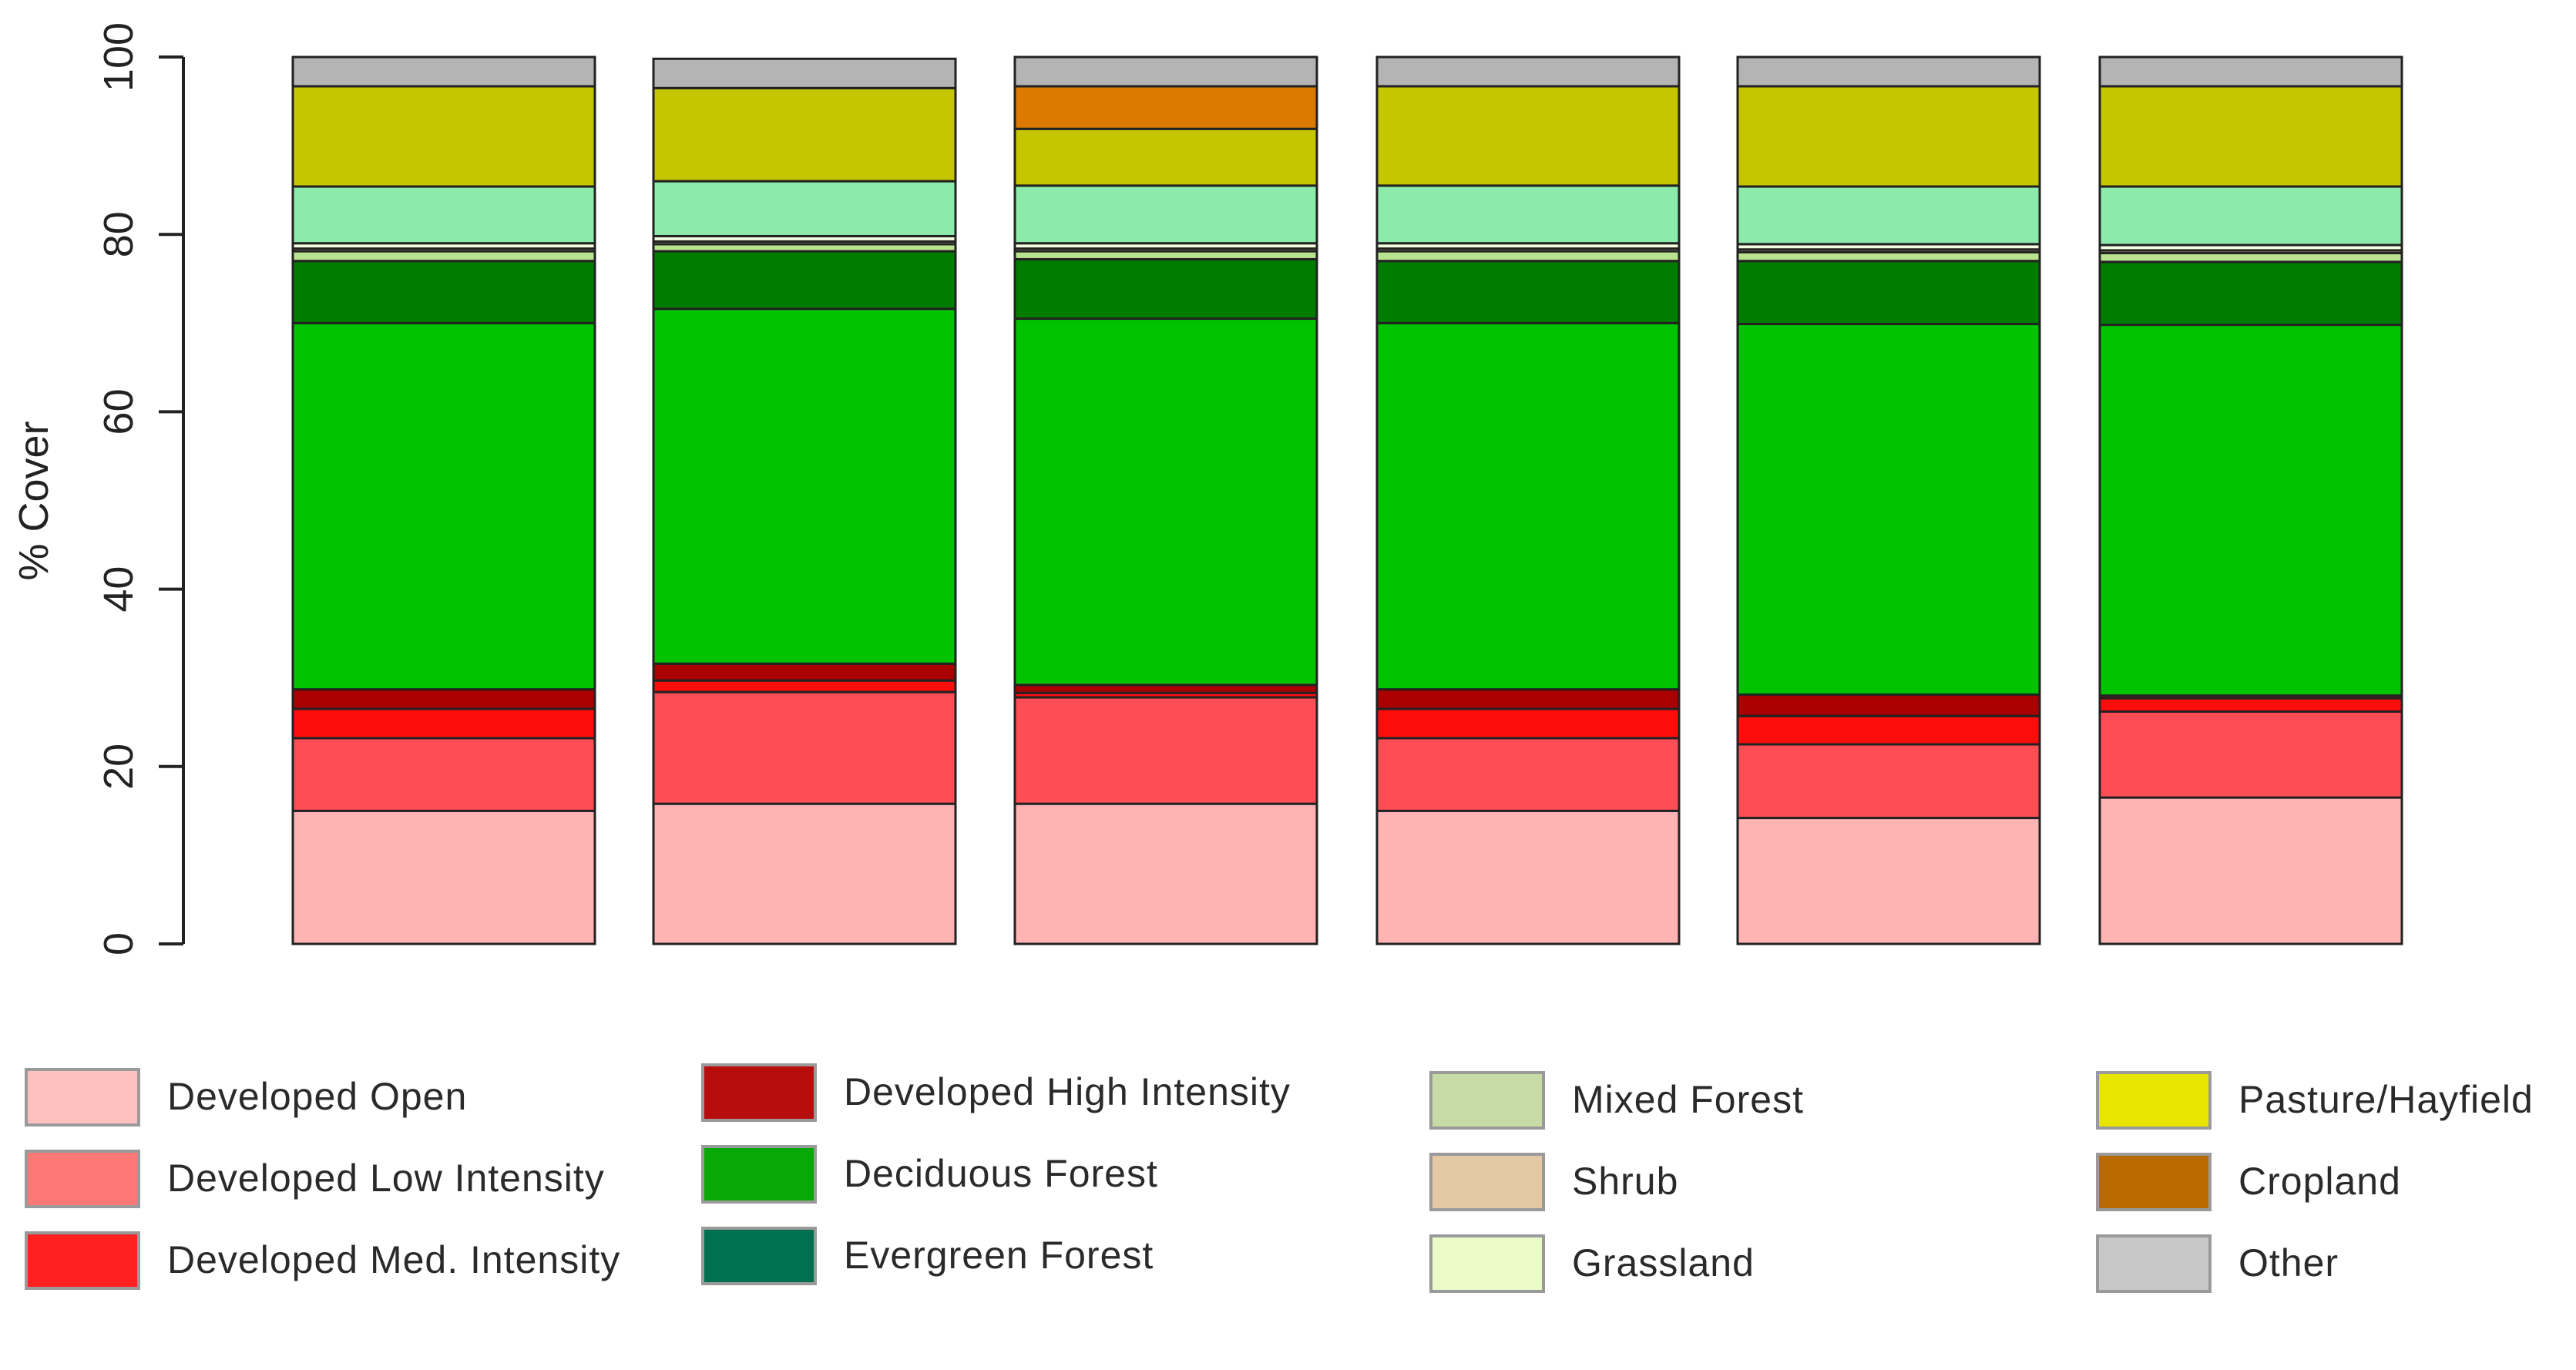  What do you see at coordinates (1067, 1091) in the screenshot?
I see `legend-label: Developed High Intensity` at bounding box center [1067, 1091].